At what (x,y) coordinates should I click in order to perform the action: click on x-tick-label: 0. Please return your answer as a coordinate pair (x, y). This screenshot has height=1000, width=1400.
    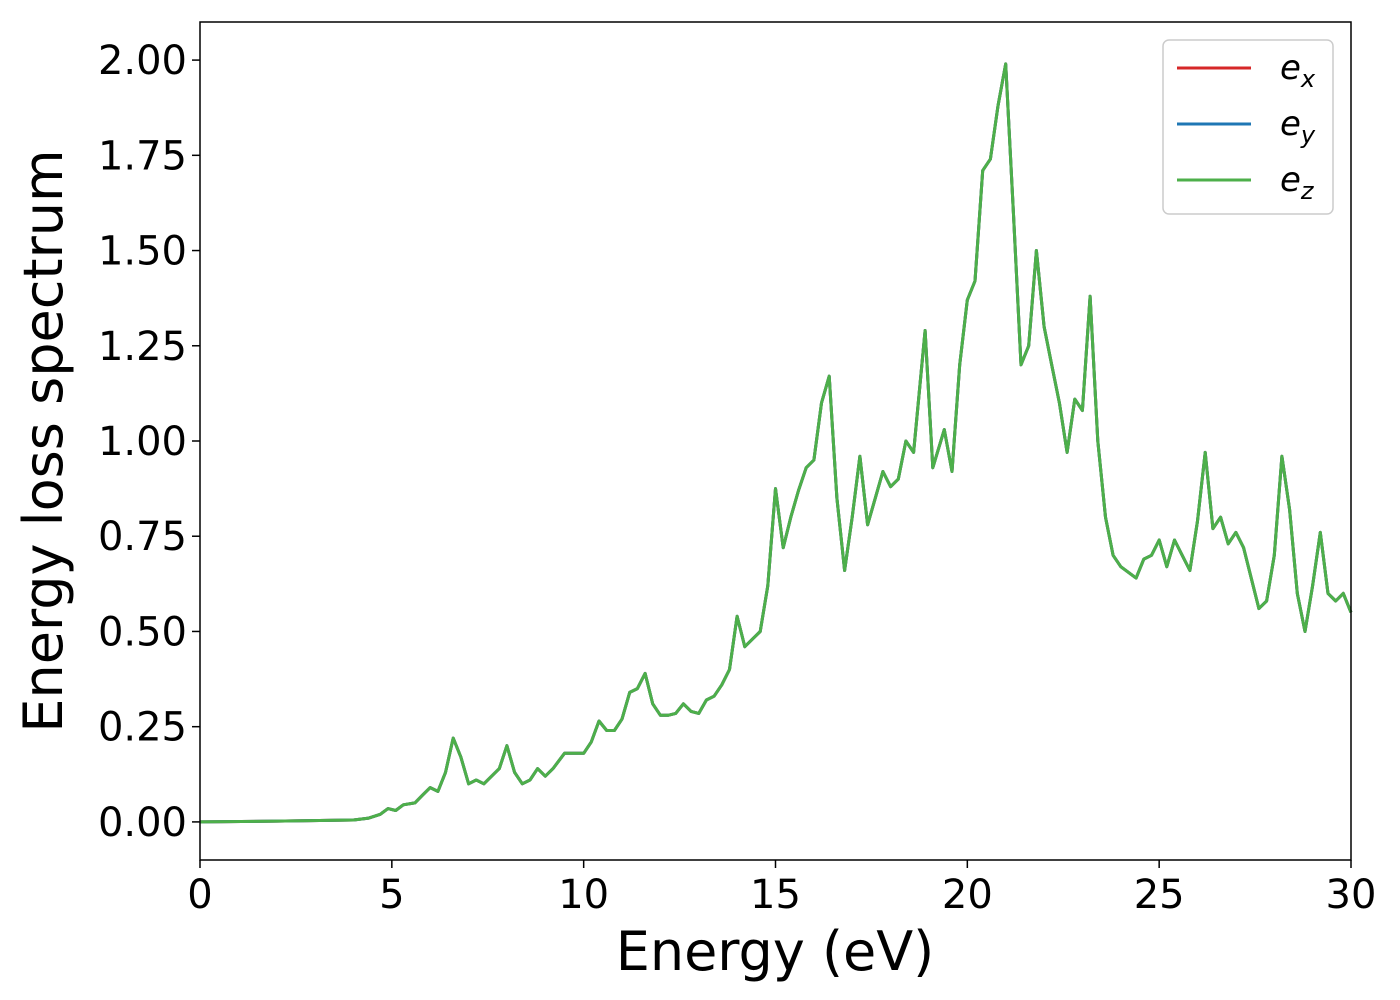
    Looking at the image, I should click on (199, 895).